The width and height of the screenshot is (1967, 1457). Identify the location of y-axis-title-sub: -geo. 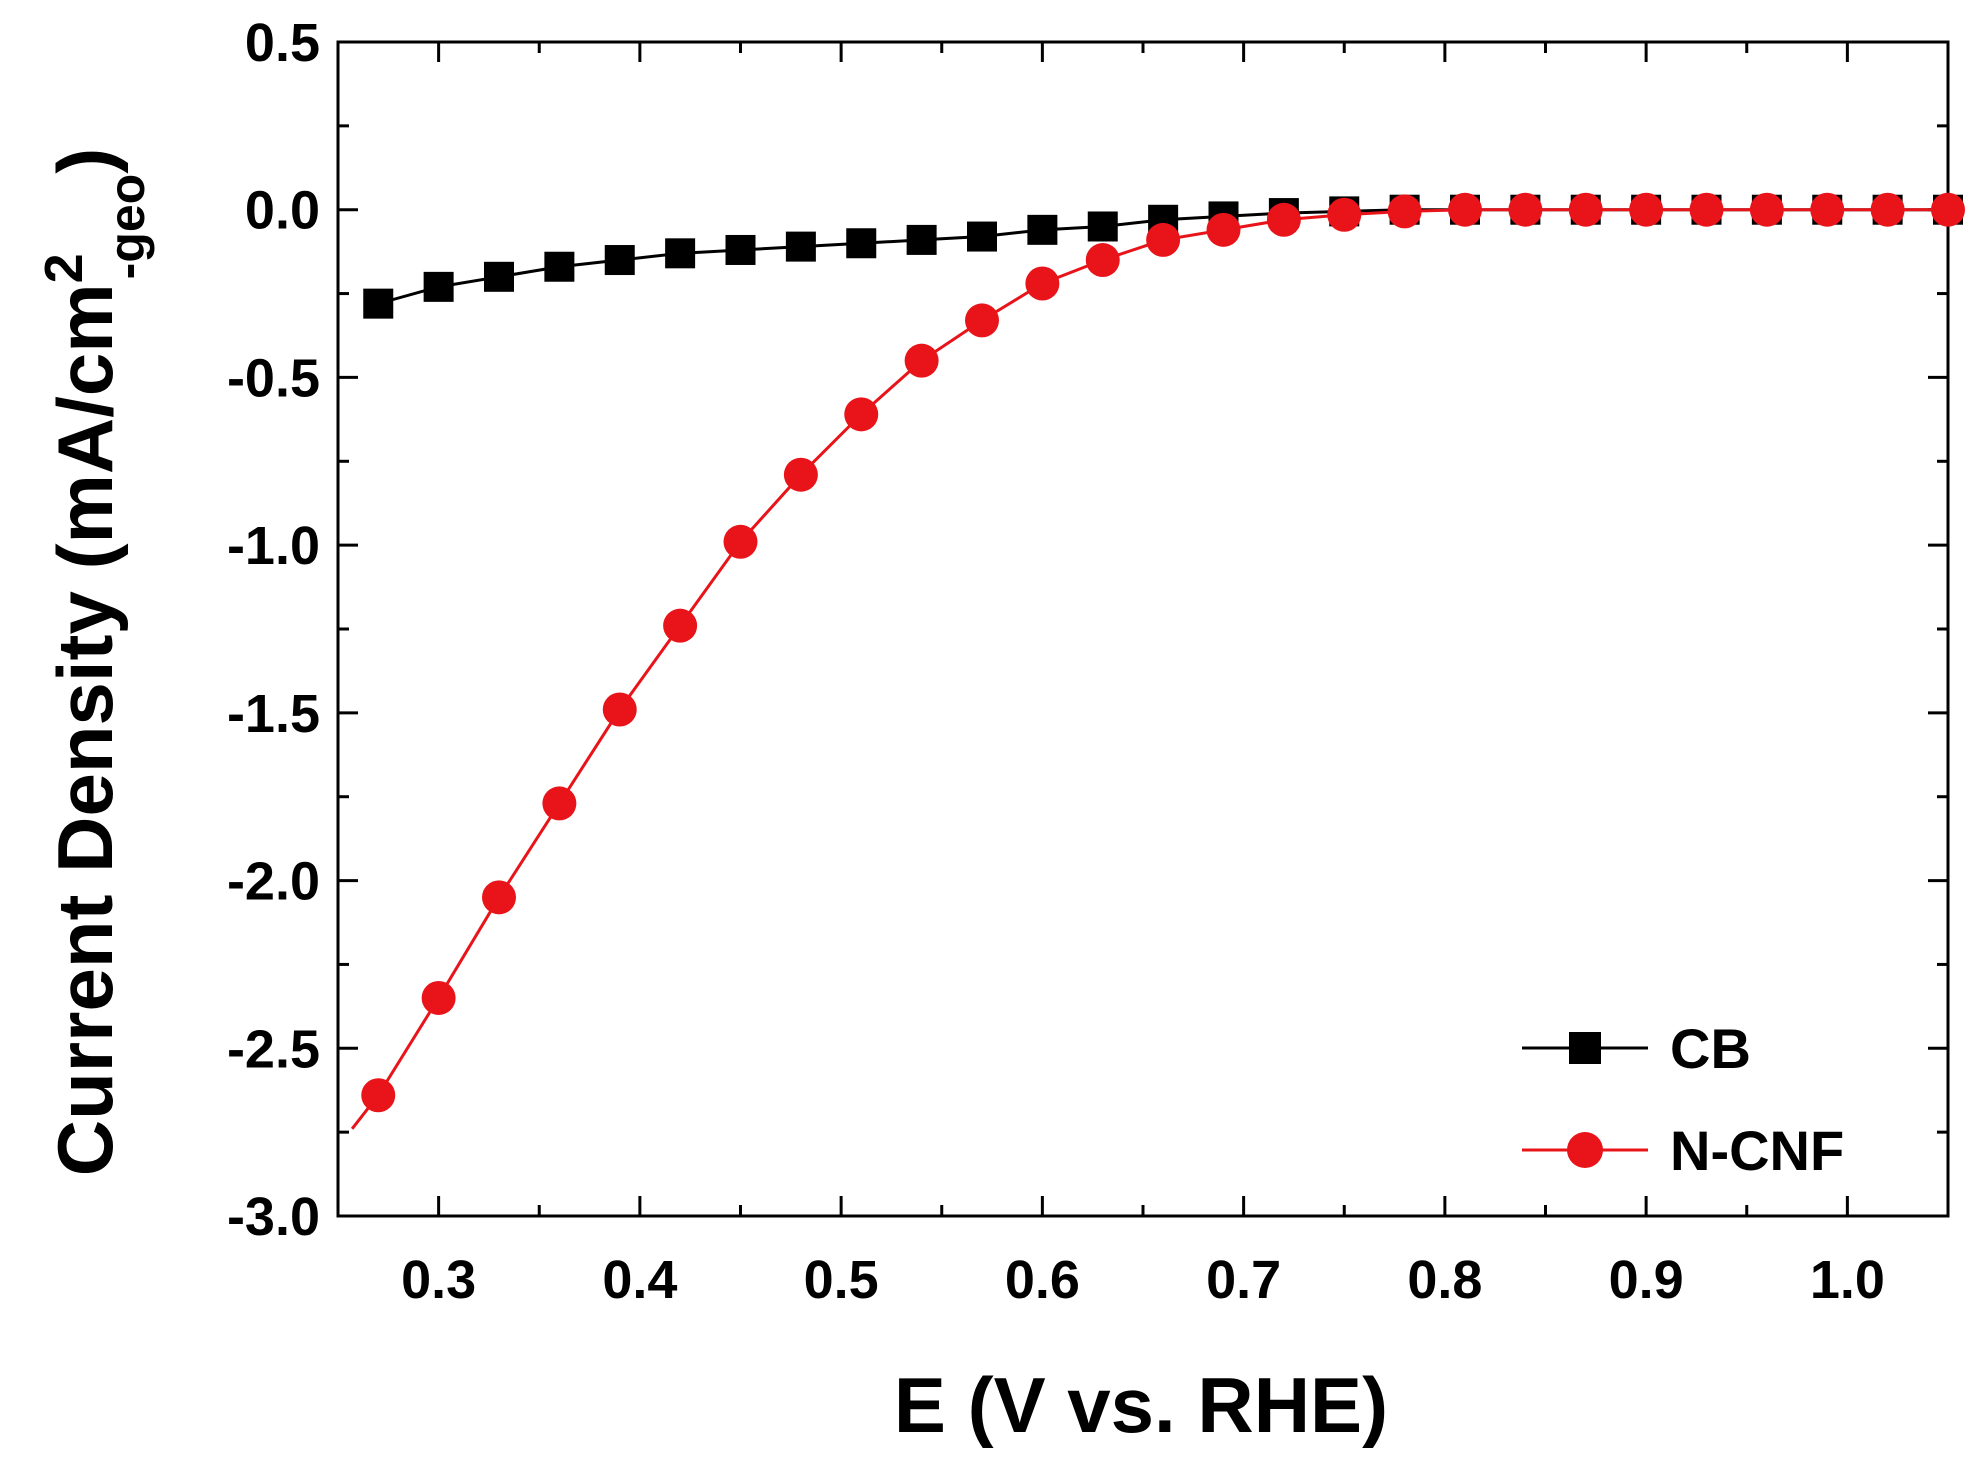
(127, 227).